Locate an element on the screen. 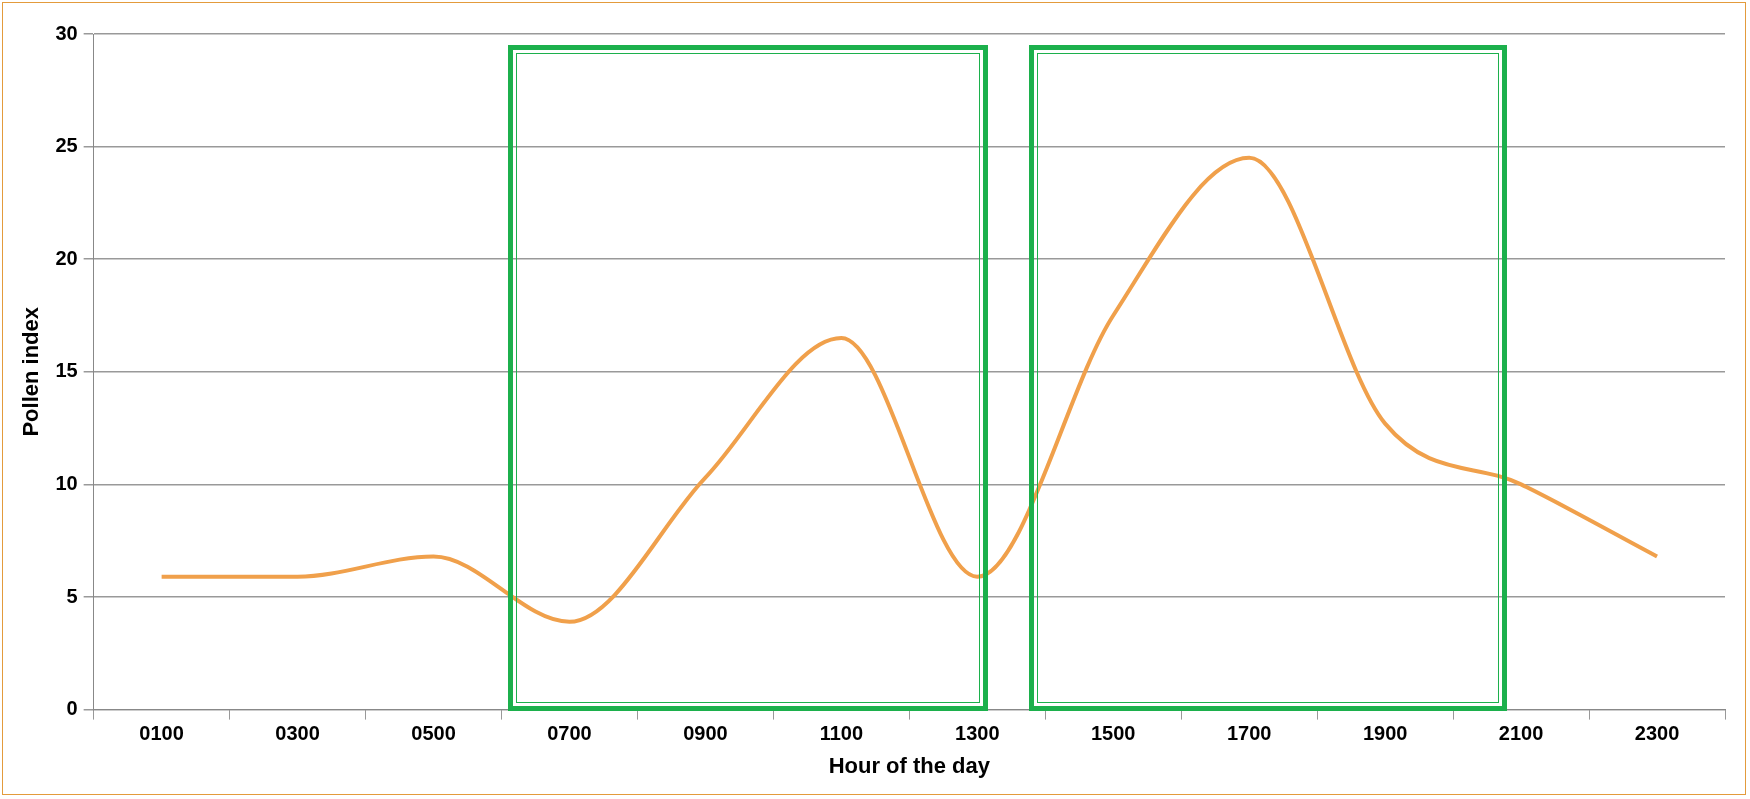  x-tick-label: 2300 is located at coordinates (1657, 733).